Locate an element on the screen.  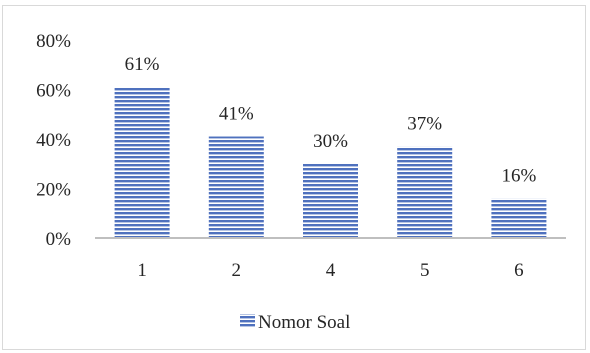
y-tick-label: 40% is located at coordinates (53, 140).